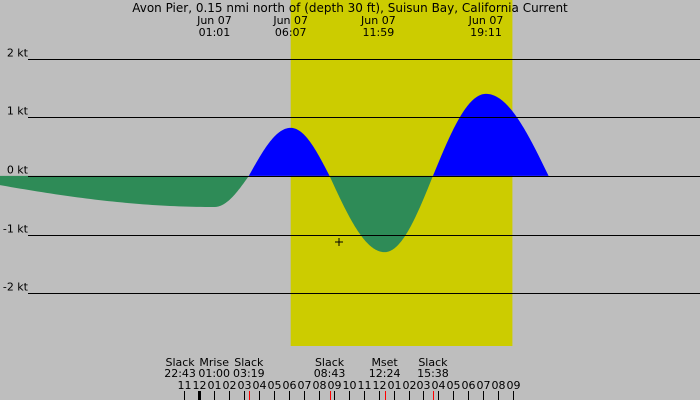  What do you see at coordinates (16, 229) in the screenshot?
I see `y-tick-label-3: -1 kt` at bounding box center [16, 229].